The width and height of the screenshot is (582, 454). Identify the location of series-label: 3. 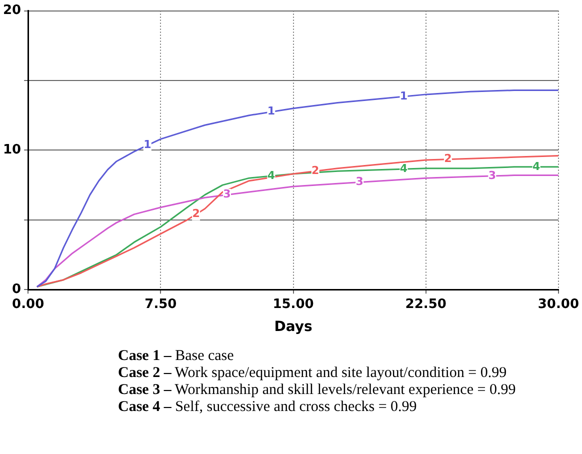
(227, 194).